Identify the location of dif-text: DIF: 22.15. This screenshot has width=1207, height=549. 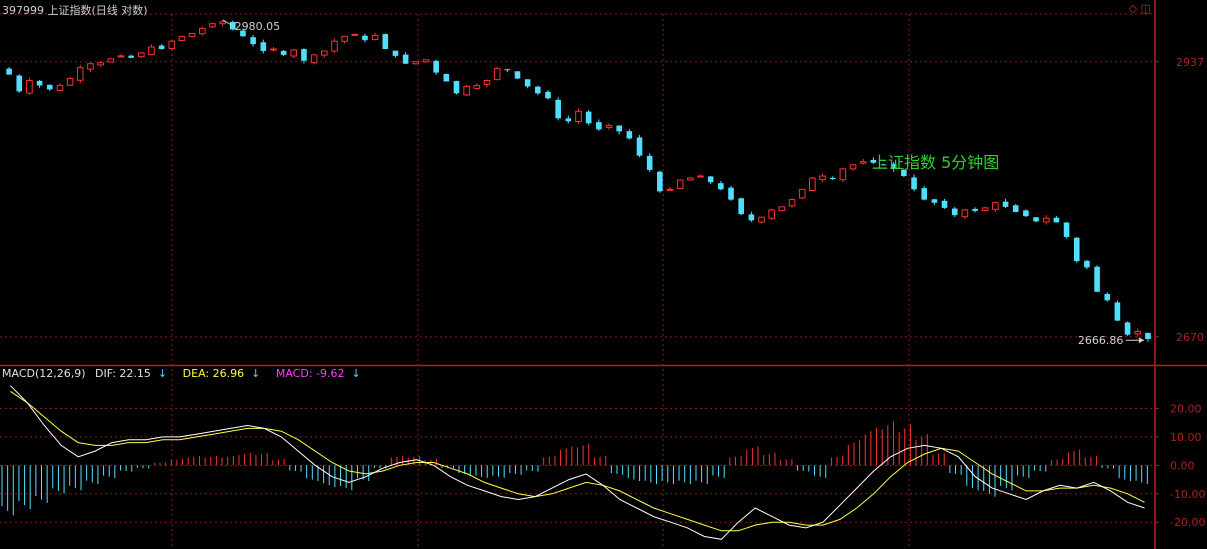
(123, 373).